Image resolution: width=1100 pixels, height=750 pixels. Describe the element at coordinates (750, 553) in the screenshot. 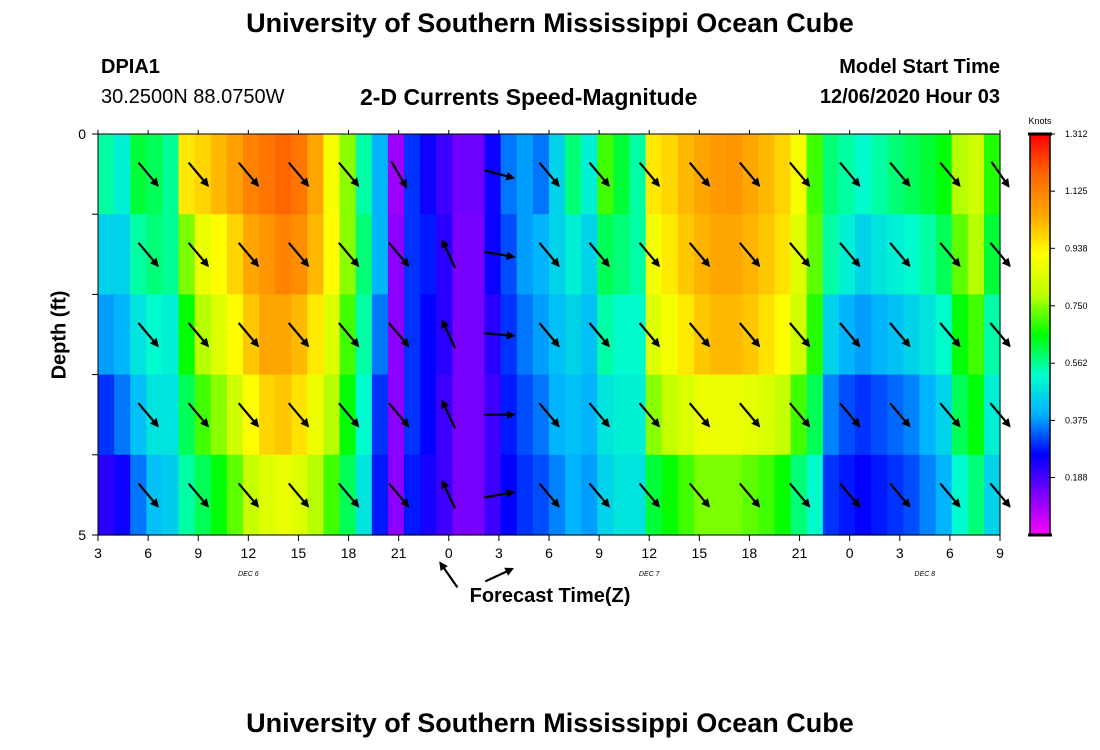

I see `x-tick-label: 18` at that location.